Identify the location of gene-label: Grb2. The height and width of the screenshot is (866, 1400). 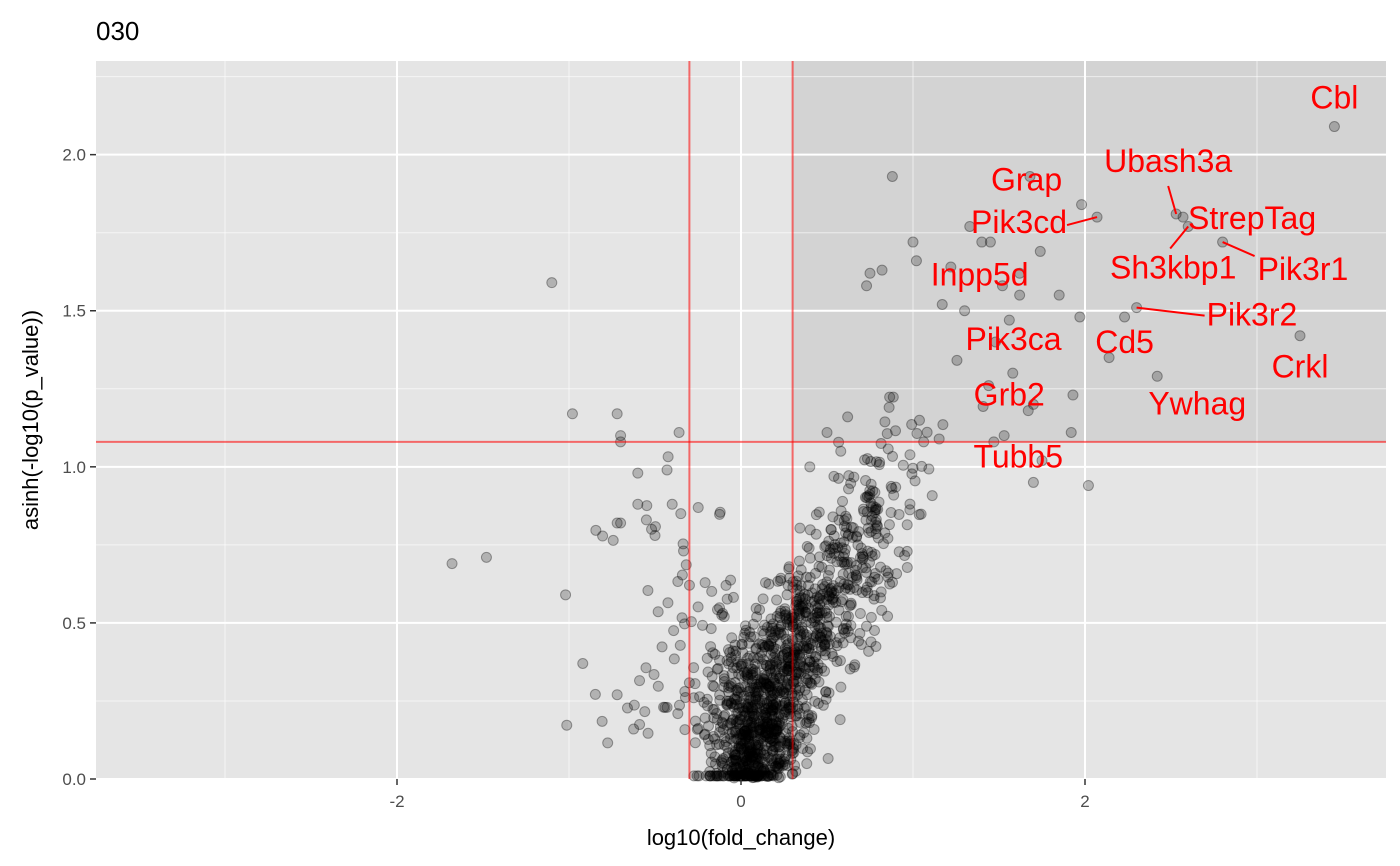
(1009, 395).